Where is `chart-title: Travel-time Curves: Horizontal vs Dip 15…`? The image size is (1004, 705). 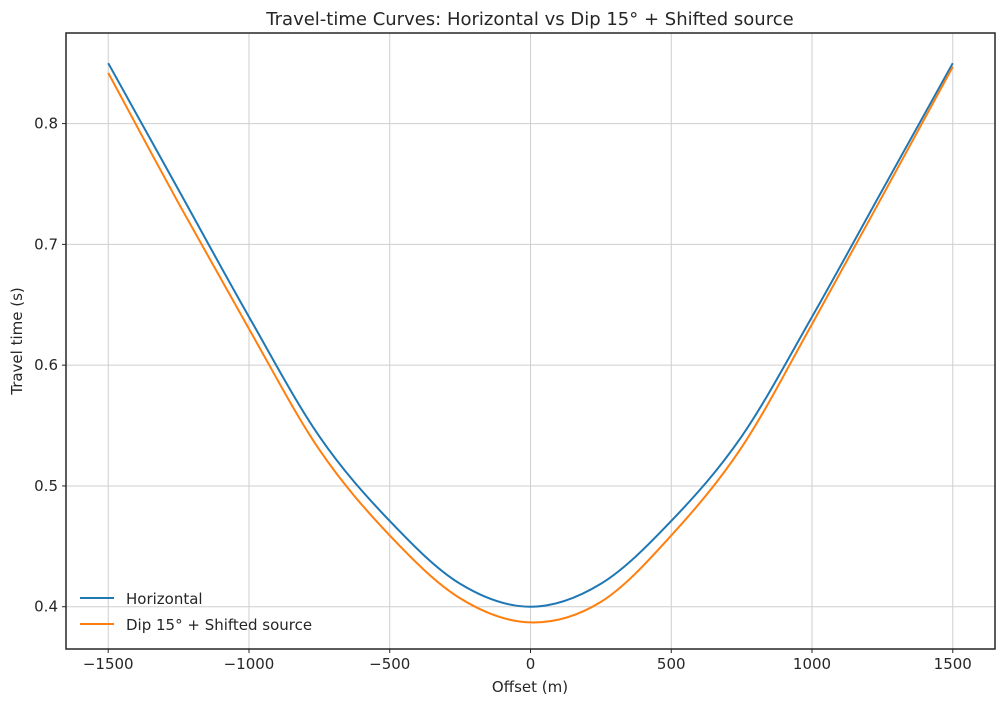
chart-title: Travel-time Curves: Horizontal vs Dip 15… is located at coordinates (529, 19).